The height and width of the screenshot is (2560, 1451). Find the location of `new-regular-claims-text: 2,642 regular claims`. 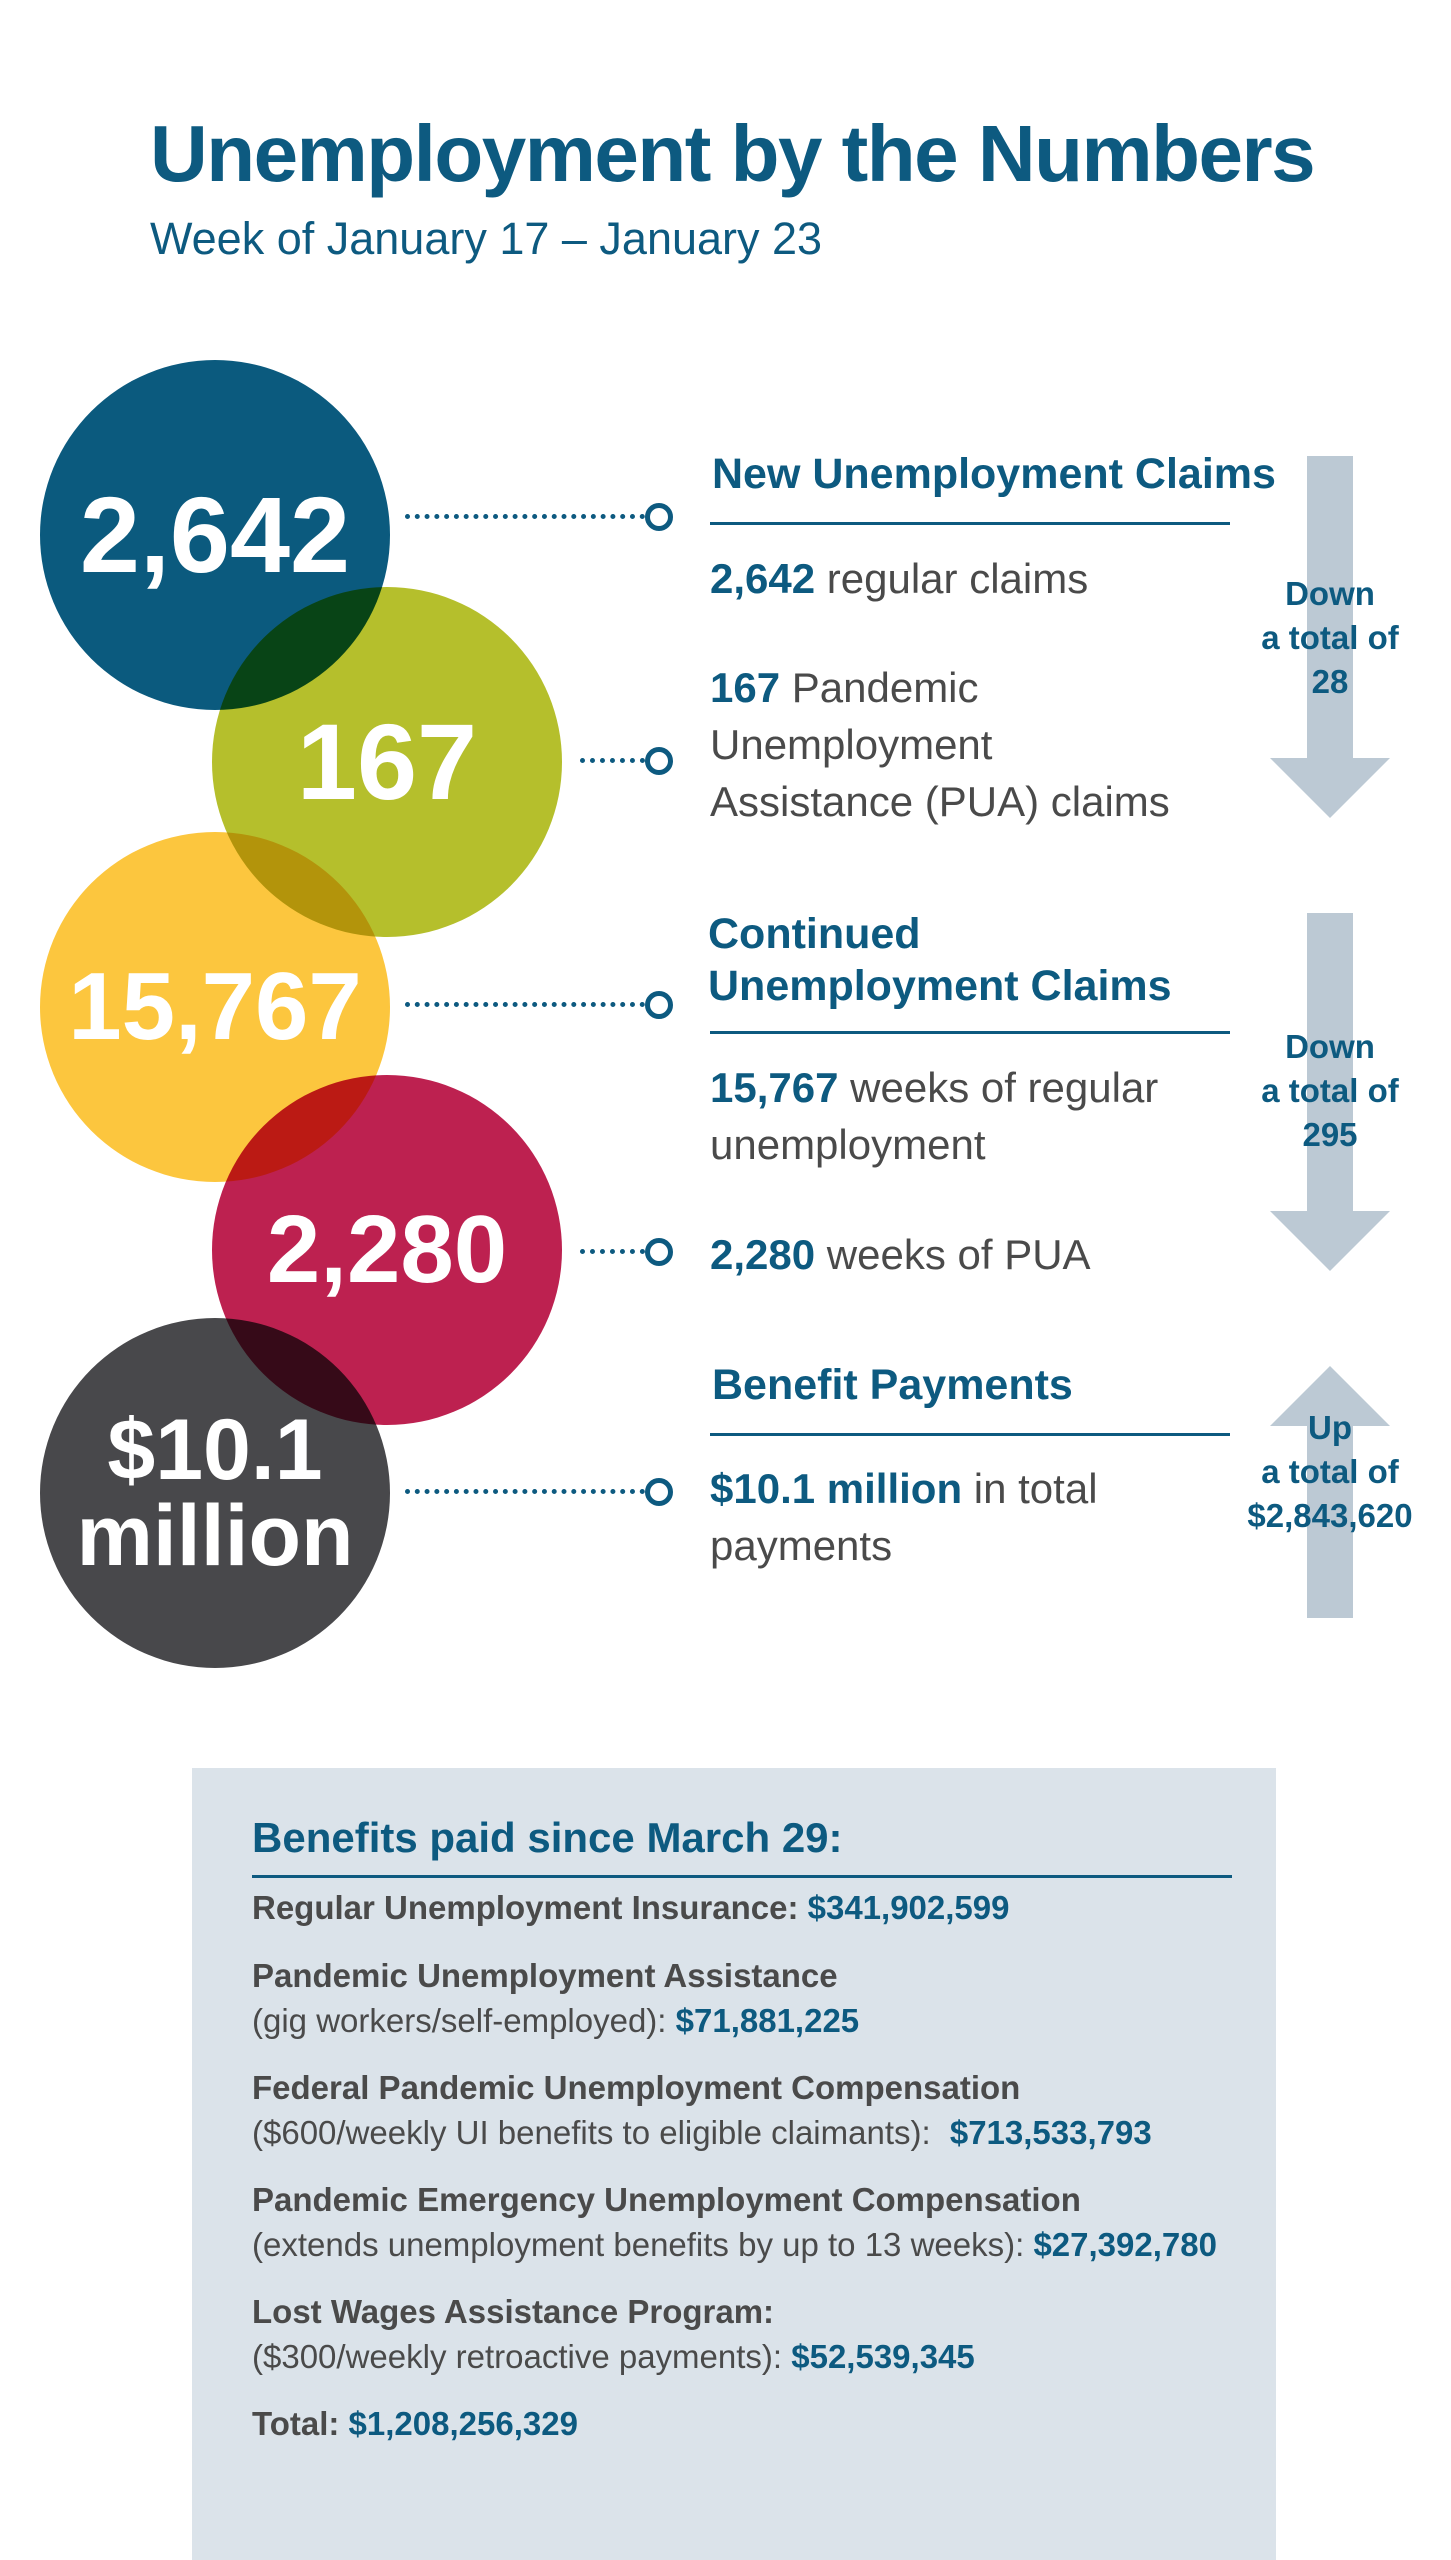

new-regular-claims-text: 2,642 regular claims is located at coordinates (899, 578).